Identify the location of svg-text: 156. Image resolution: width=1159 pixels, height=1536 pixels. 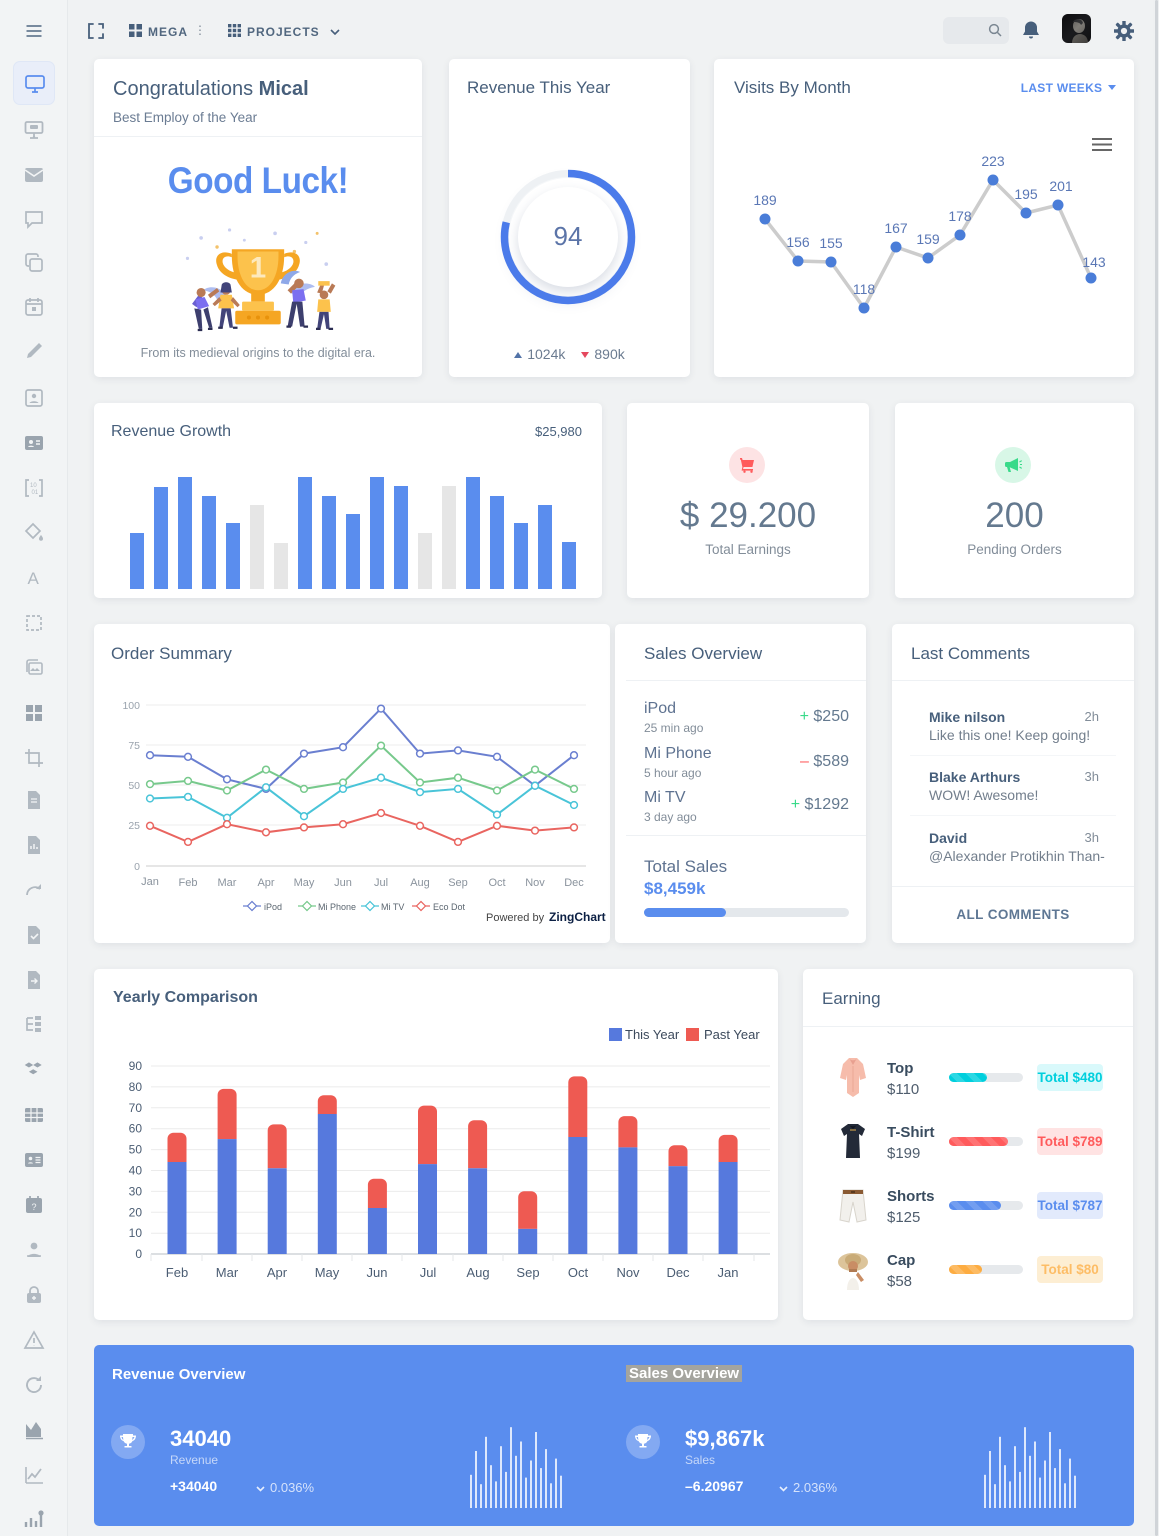
(798, 242).